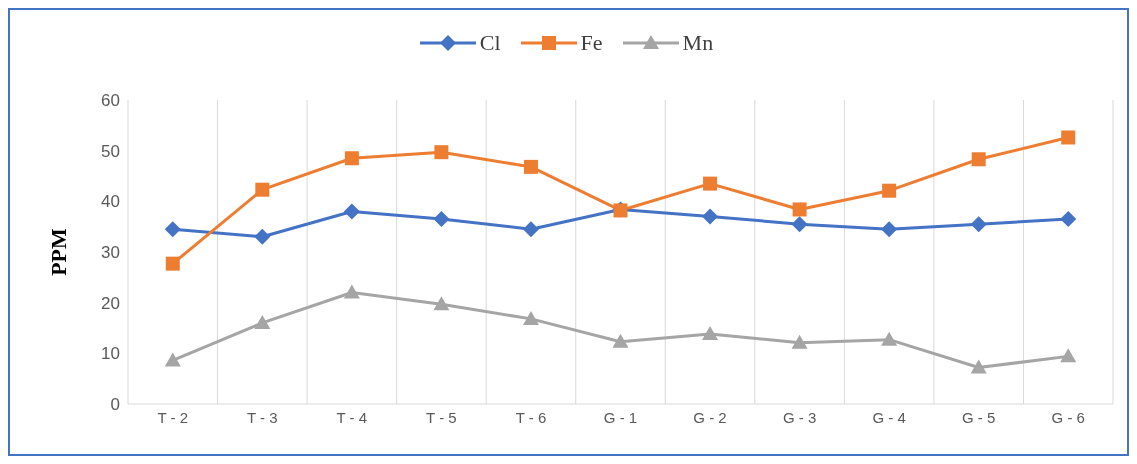 This screenshot has height=464, width=1137. I want to click on y-tick-label: 0, so click(115, 405).